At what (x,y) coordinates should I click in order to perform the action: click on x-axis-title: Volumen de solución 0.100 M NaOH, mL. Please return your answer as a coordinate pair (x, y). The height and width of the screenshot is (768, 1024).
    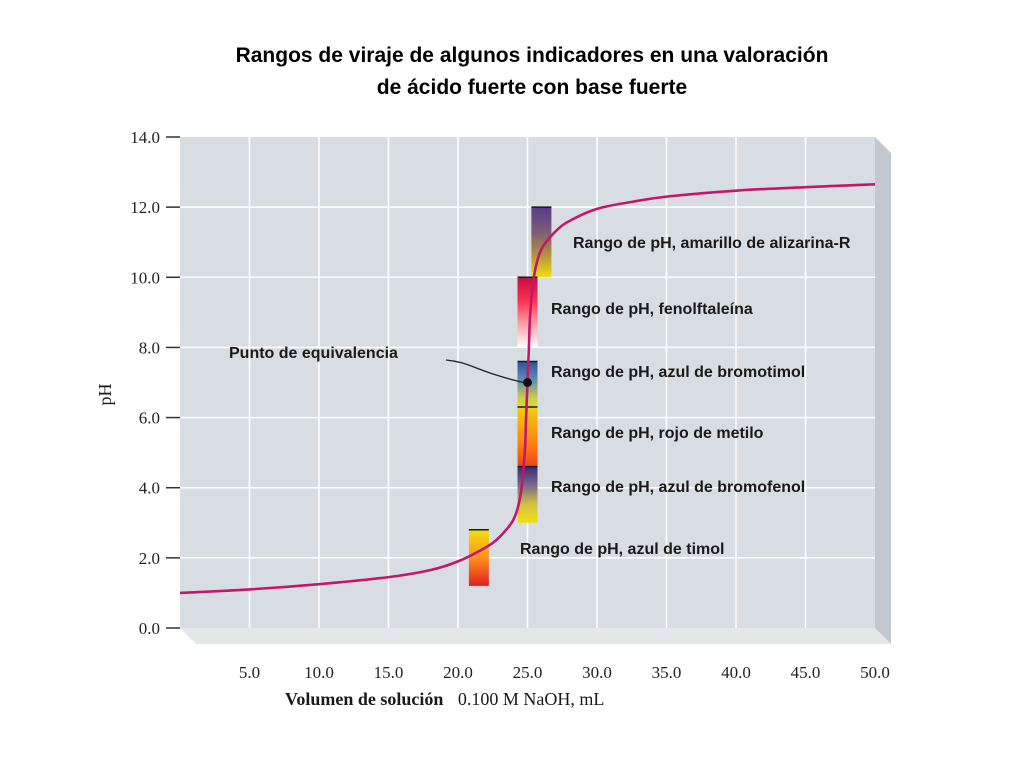
    Looking at the image, I should click on (444, 699).